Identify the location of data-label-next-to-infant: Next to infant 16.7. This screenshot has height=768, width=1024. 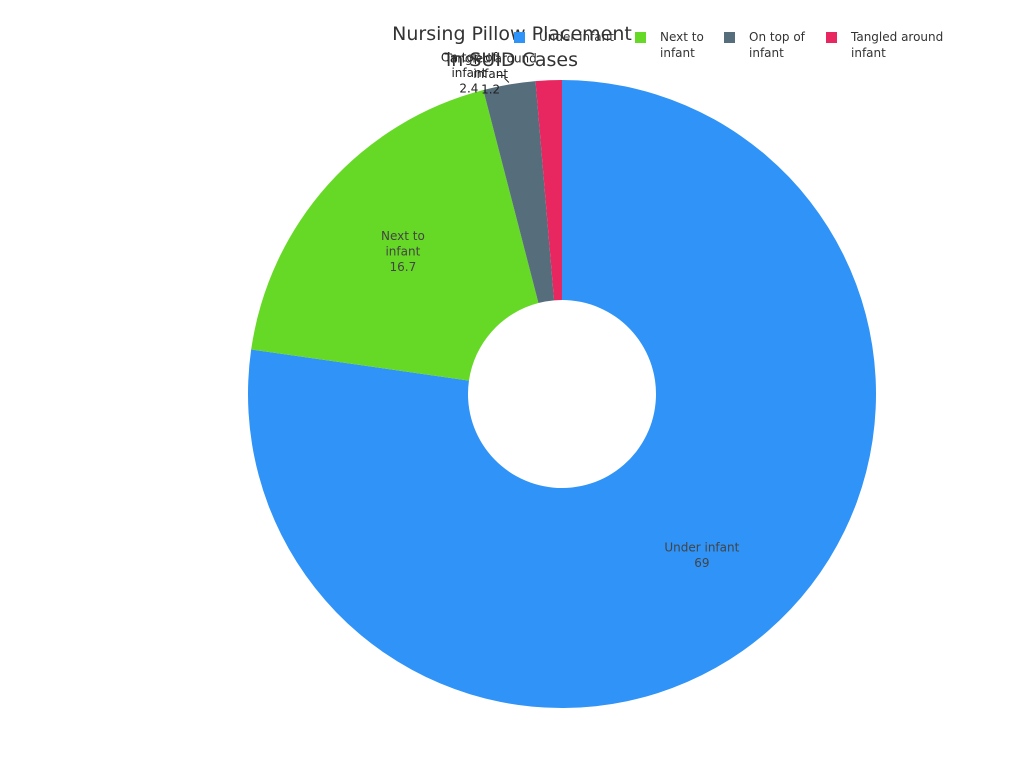
(403, 251).